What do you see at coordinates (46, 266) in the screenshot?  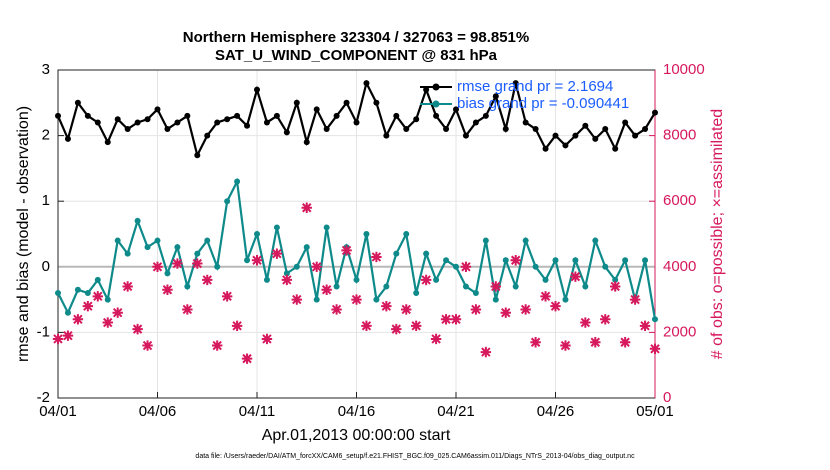 I see `y-tick-label: 0` at bounding box center [46, 266].